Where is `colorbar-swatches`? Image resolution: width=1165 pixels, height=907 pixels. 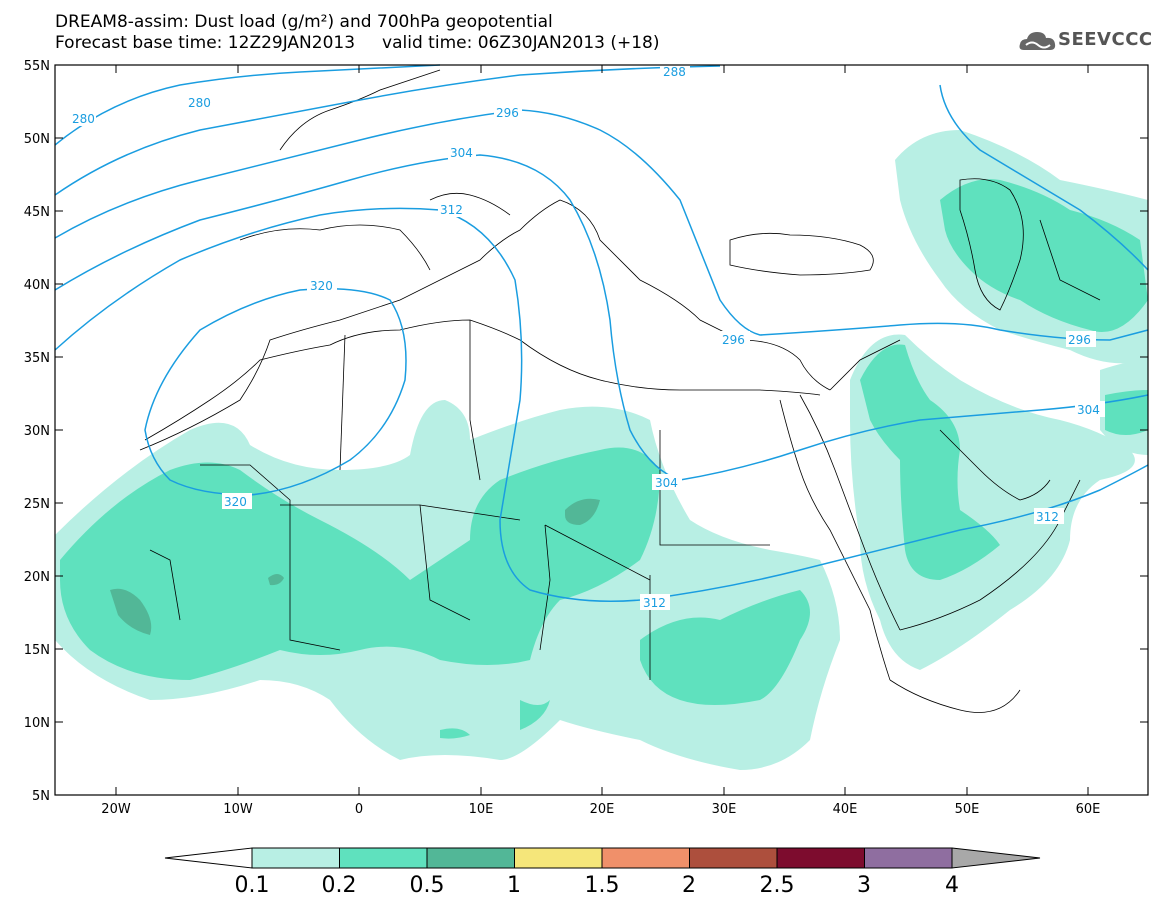 colorbar-swatches is located at coordinates (602, 858).